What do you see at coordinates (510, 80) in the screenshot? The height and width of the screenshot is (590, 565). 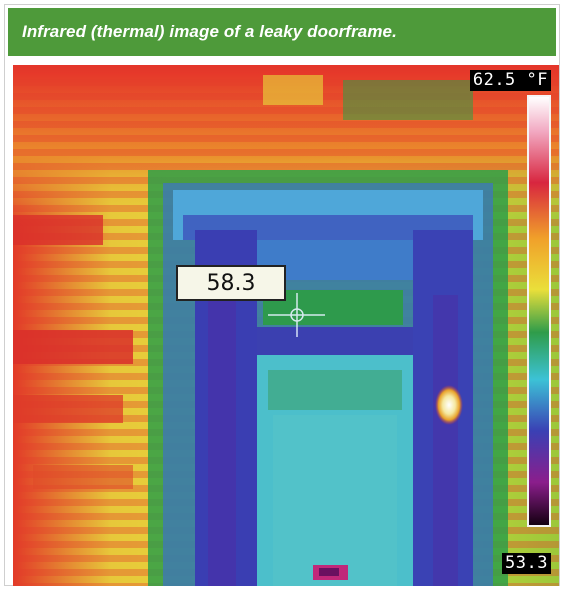 I see `max-temperature-label: 62.5 °F` at bounding box center [510, 80].